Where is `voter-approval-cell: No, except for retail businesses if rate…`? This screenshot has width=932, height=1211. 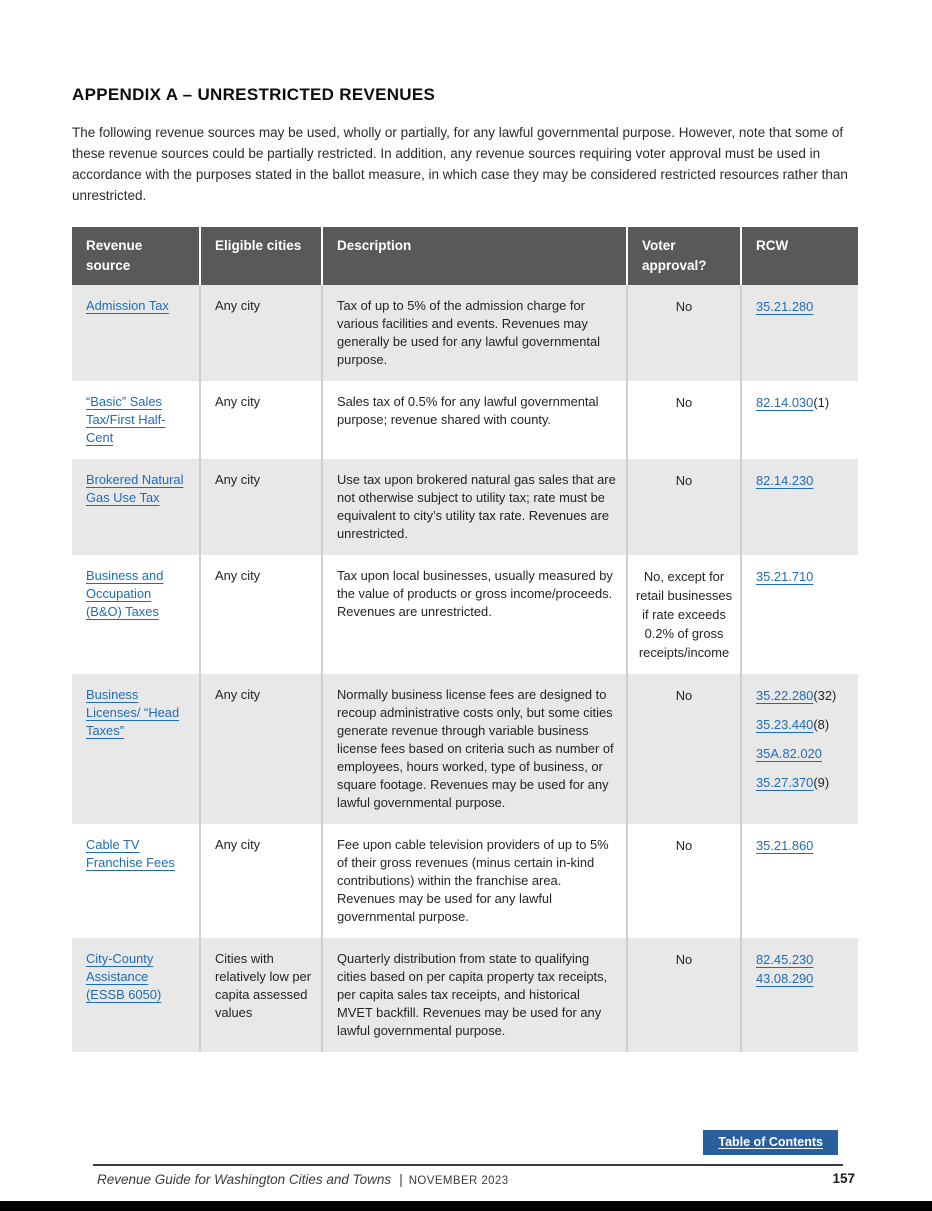 voter-approval-cell: No, except for retail businesses if rate… is located at coordinates (685, 614).